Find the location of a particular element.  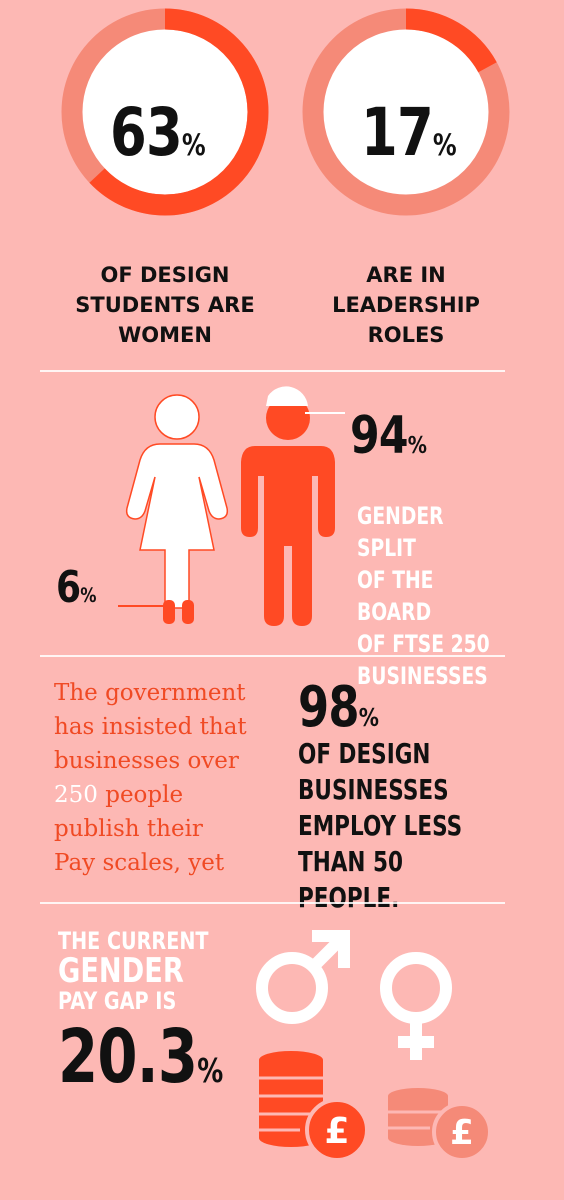

donut-leadership is located at coordinates (406, 112).